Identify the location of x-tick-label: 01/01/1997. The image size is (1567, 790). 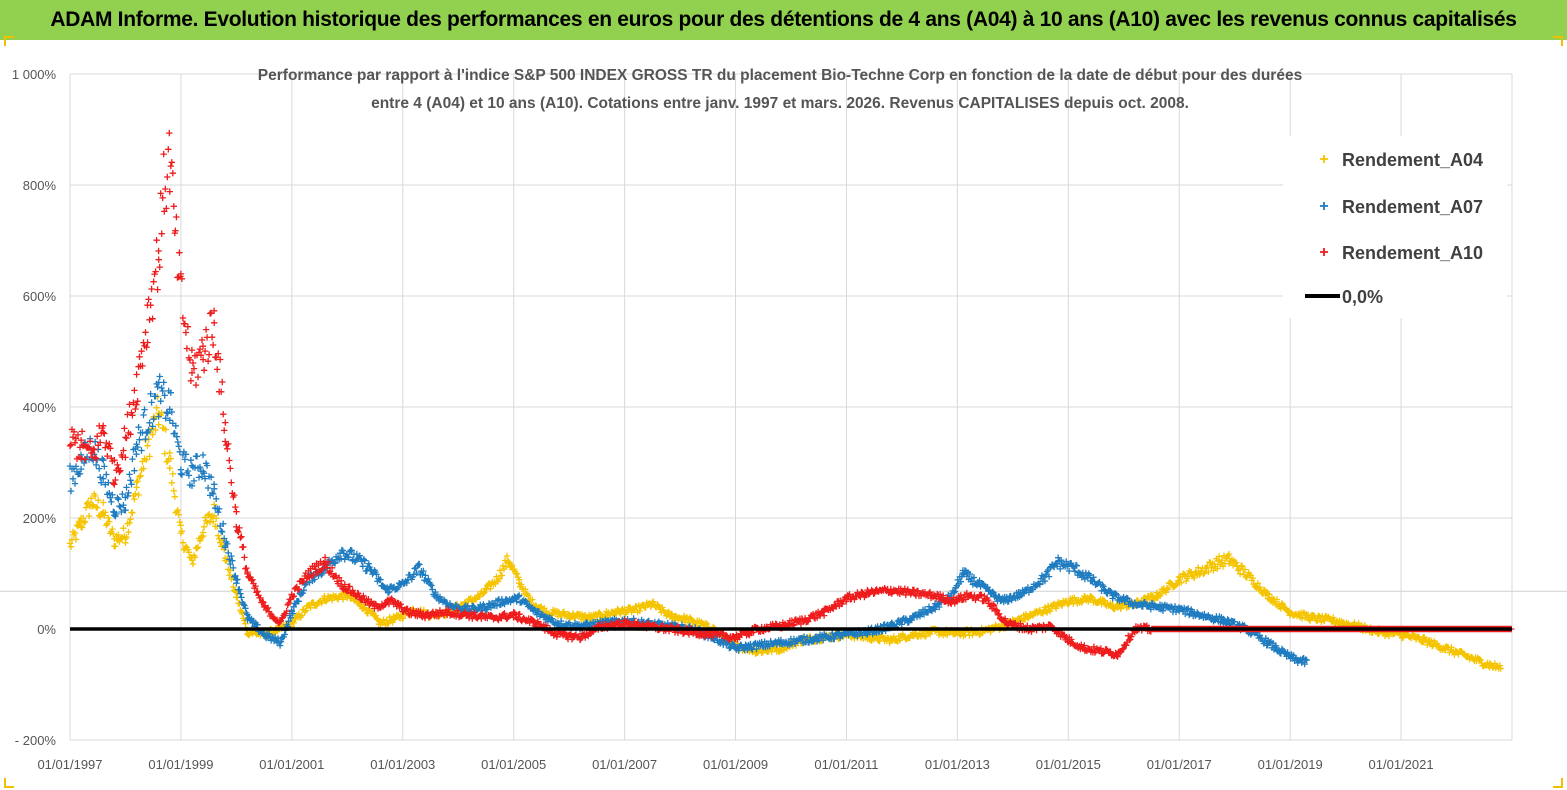
(69, 764).